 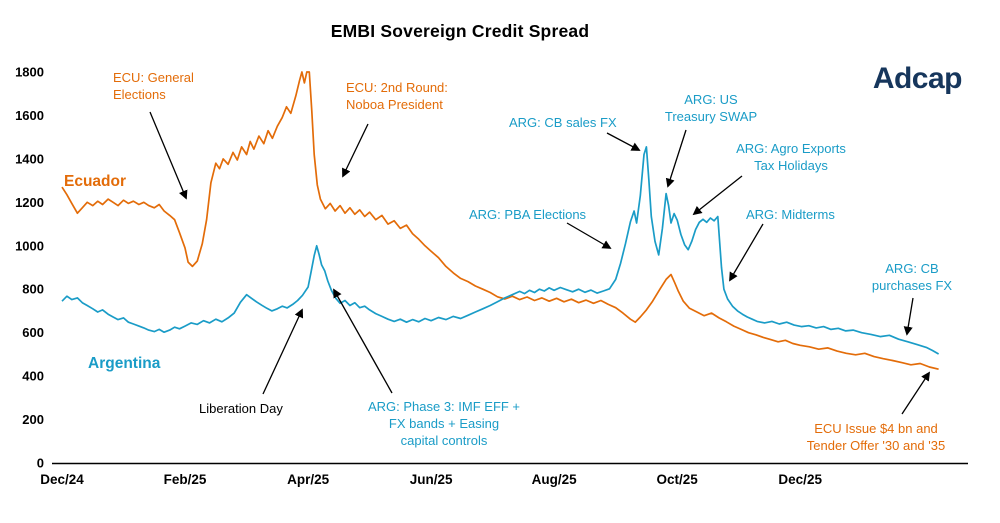 What do you see at coordinates (717, 195) in the screenshot?
I see `arrow-arg-agro-exports` at bounding box center [717, 195].